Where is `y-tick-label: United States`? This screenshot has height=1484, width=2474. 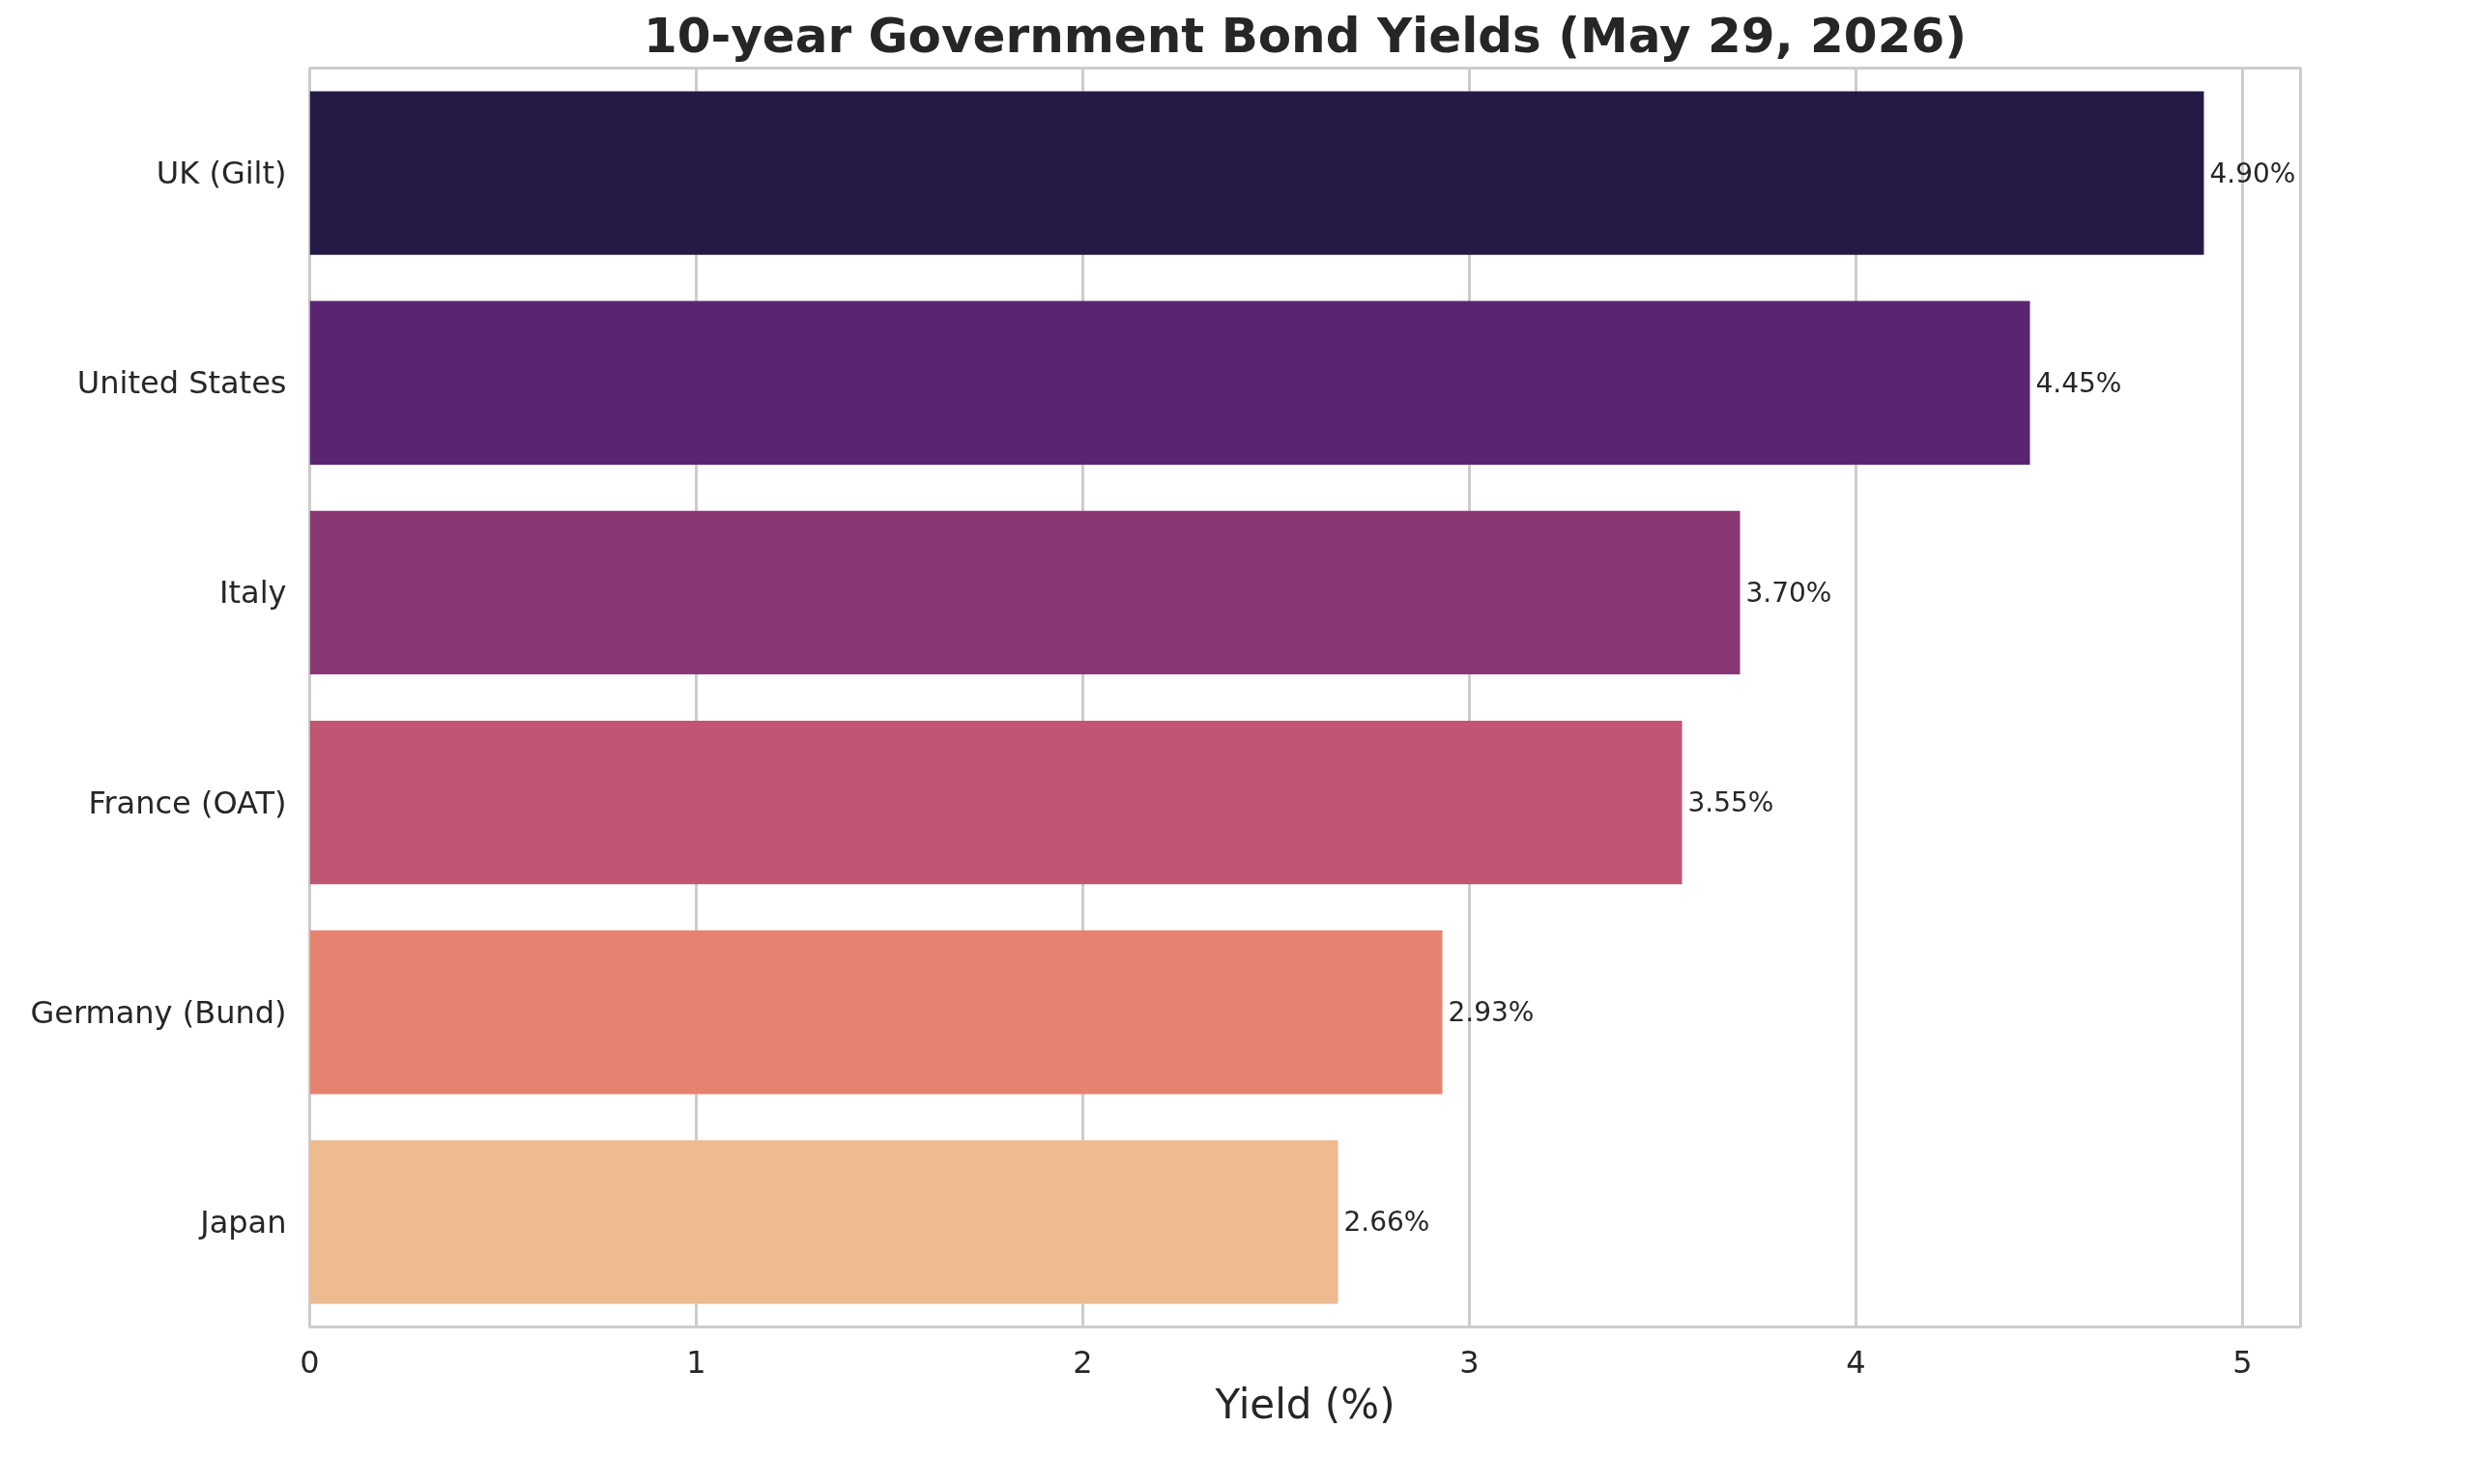 y-tick-label: United States is located at coordinates (182, 383).